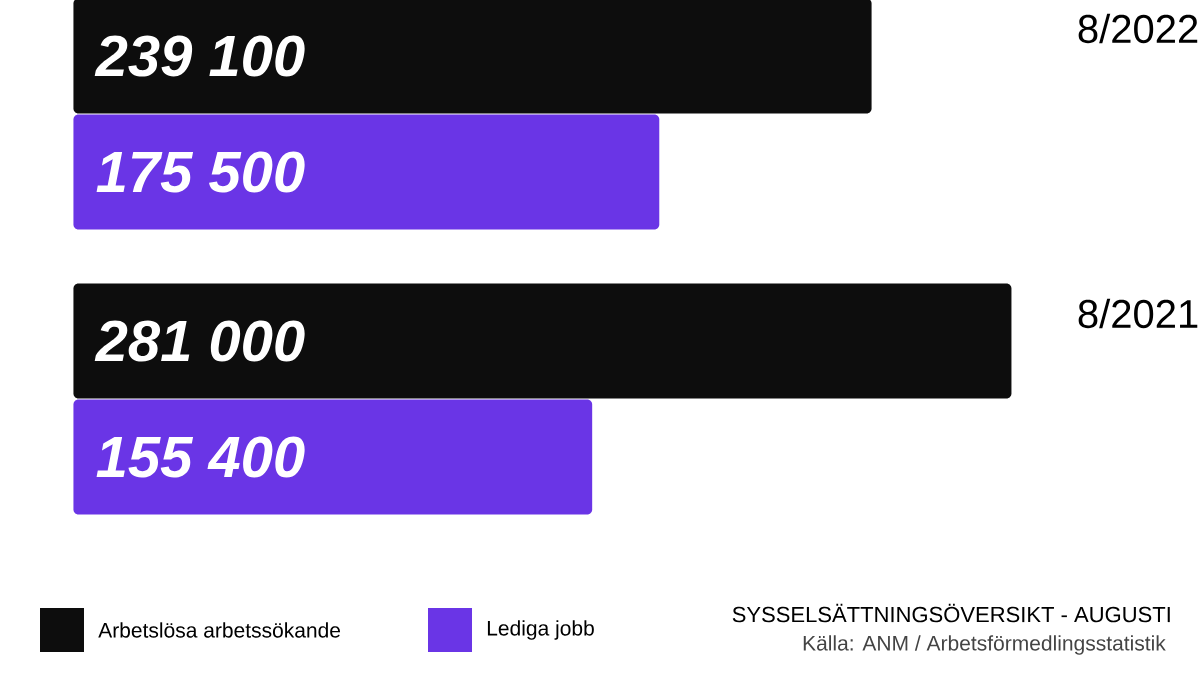  I want to click on legend-label: Arbetslösa arbetssökande, so click(219, 630).